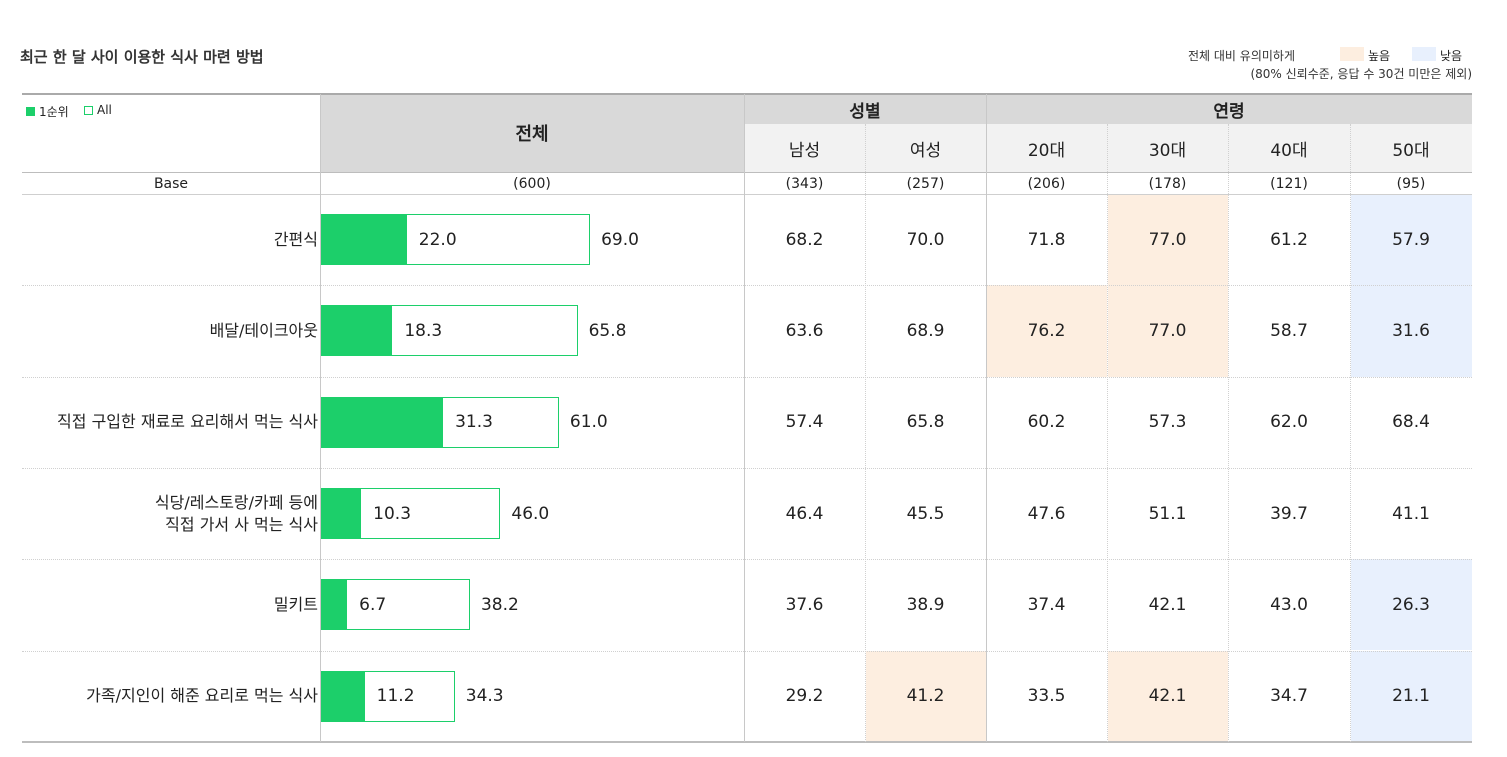 Image resolution: width=1507 pixels, height=757 pixels. I want to click on table-cell: 47.6, so click(1046, 513).